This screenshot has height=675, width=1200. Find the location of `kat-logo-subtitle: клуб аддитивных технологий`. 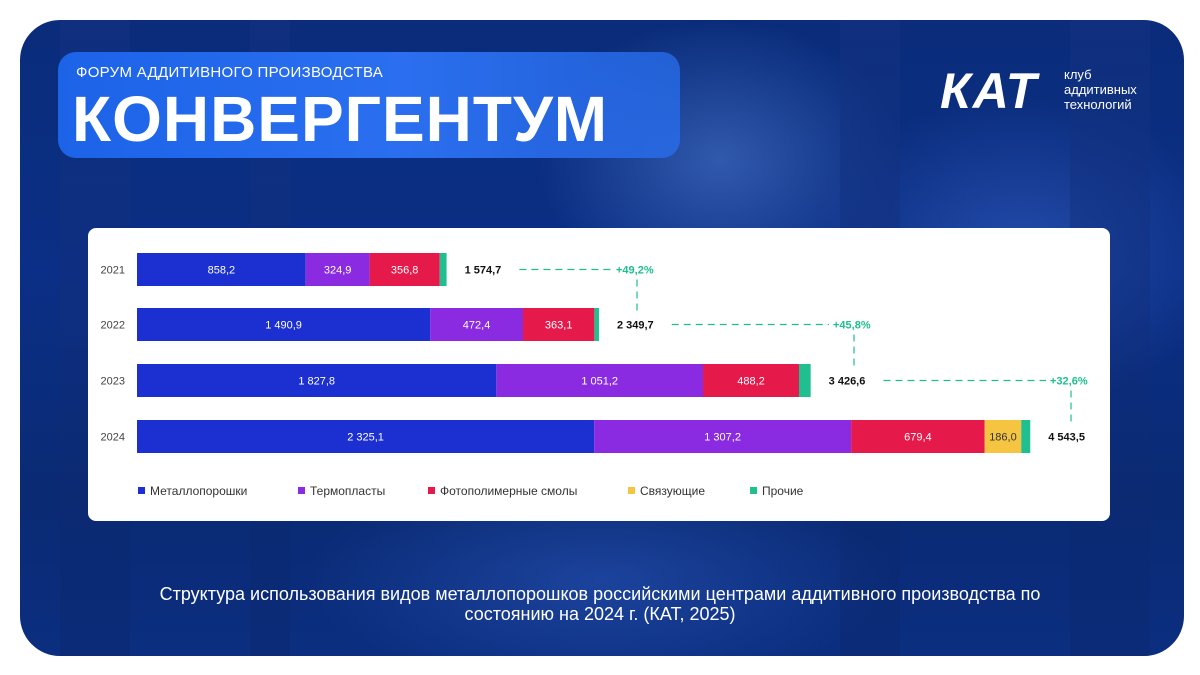

kat-logo-subtitle: клуб аддитивных технологий is located at coordinates (1119, 89).